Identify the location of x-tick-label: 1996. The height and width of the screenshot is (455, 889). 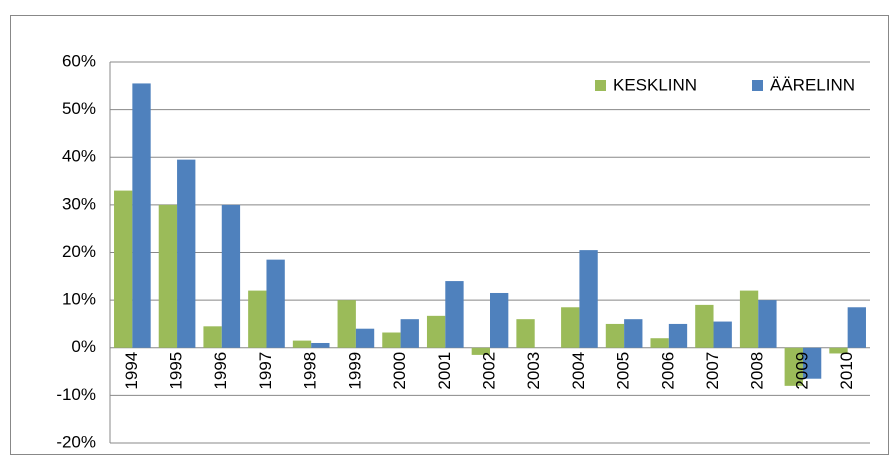
(220, 371).